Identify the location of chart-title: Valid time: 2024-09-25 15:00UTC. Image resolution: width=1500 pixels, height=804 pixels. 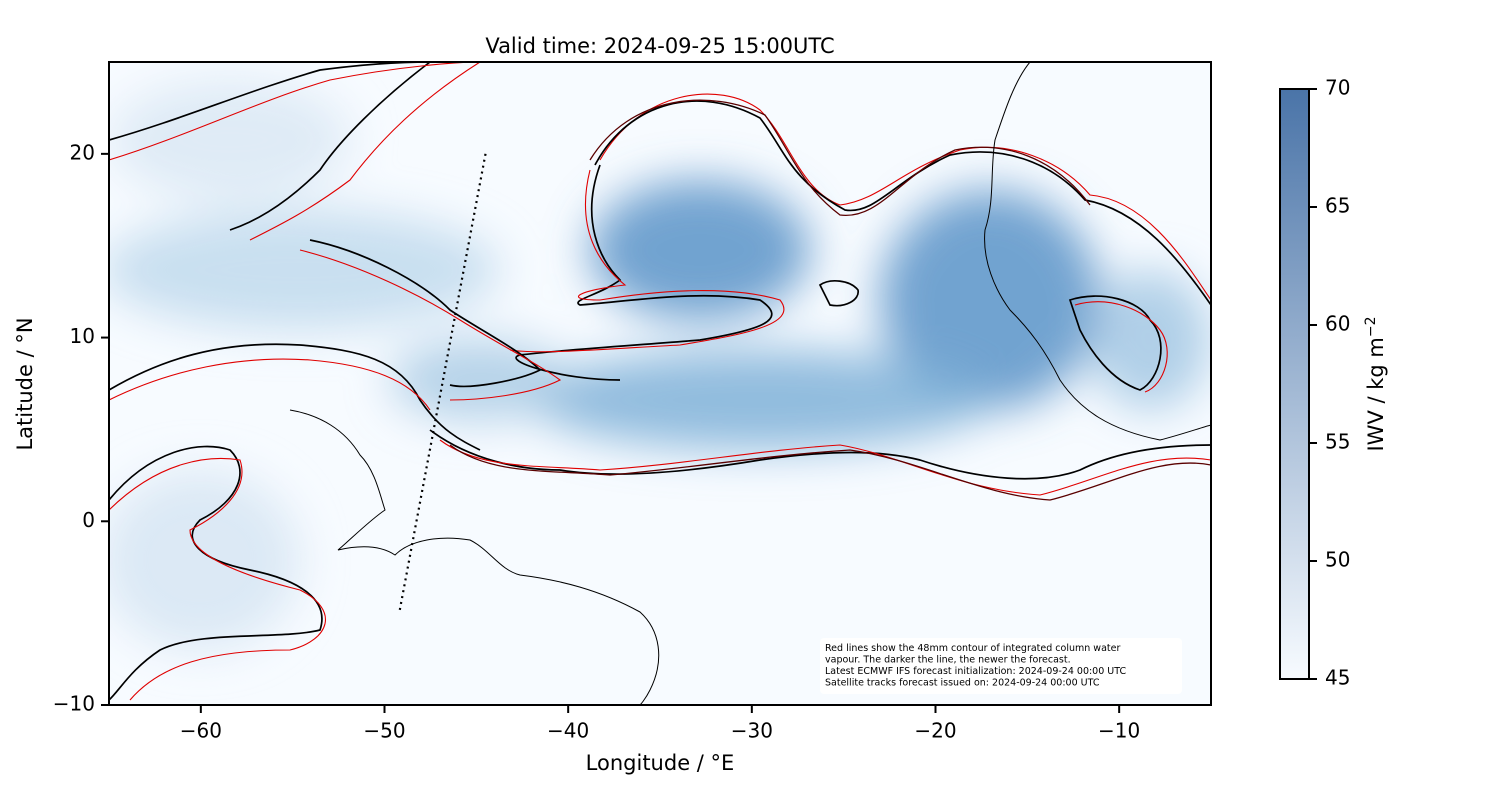
(659, 46).